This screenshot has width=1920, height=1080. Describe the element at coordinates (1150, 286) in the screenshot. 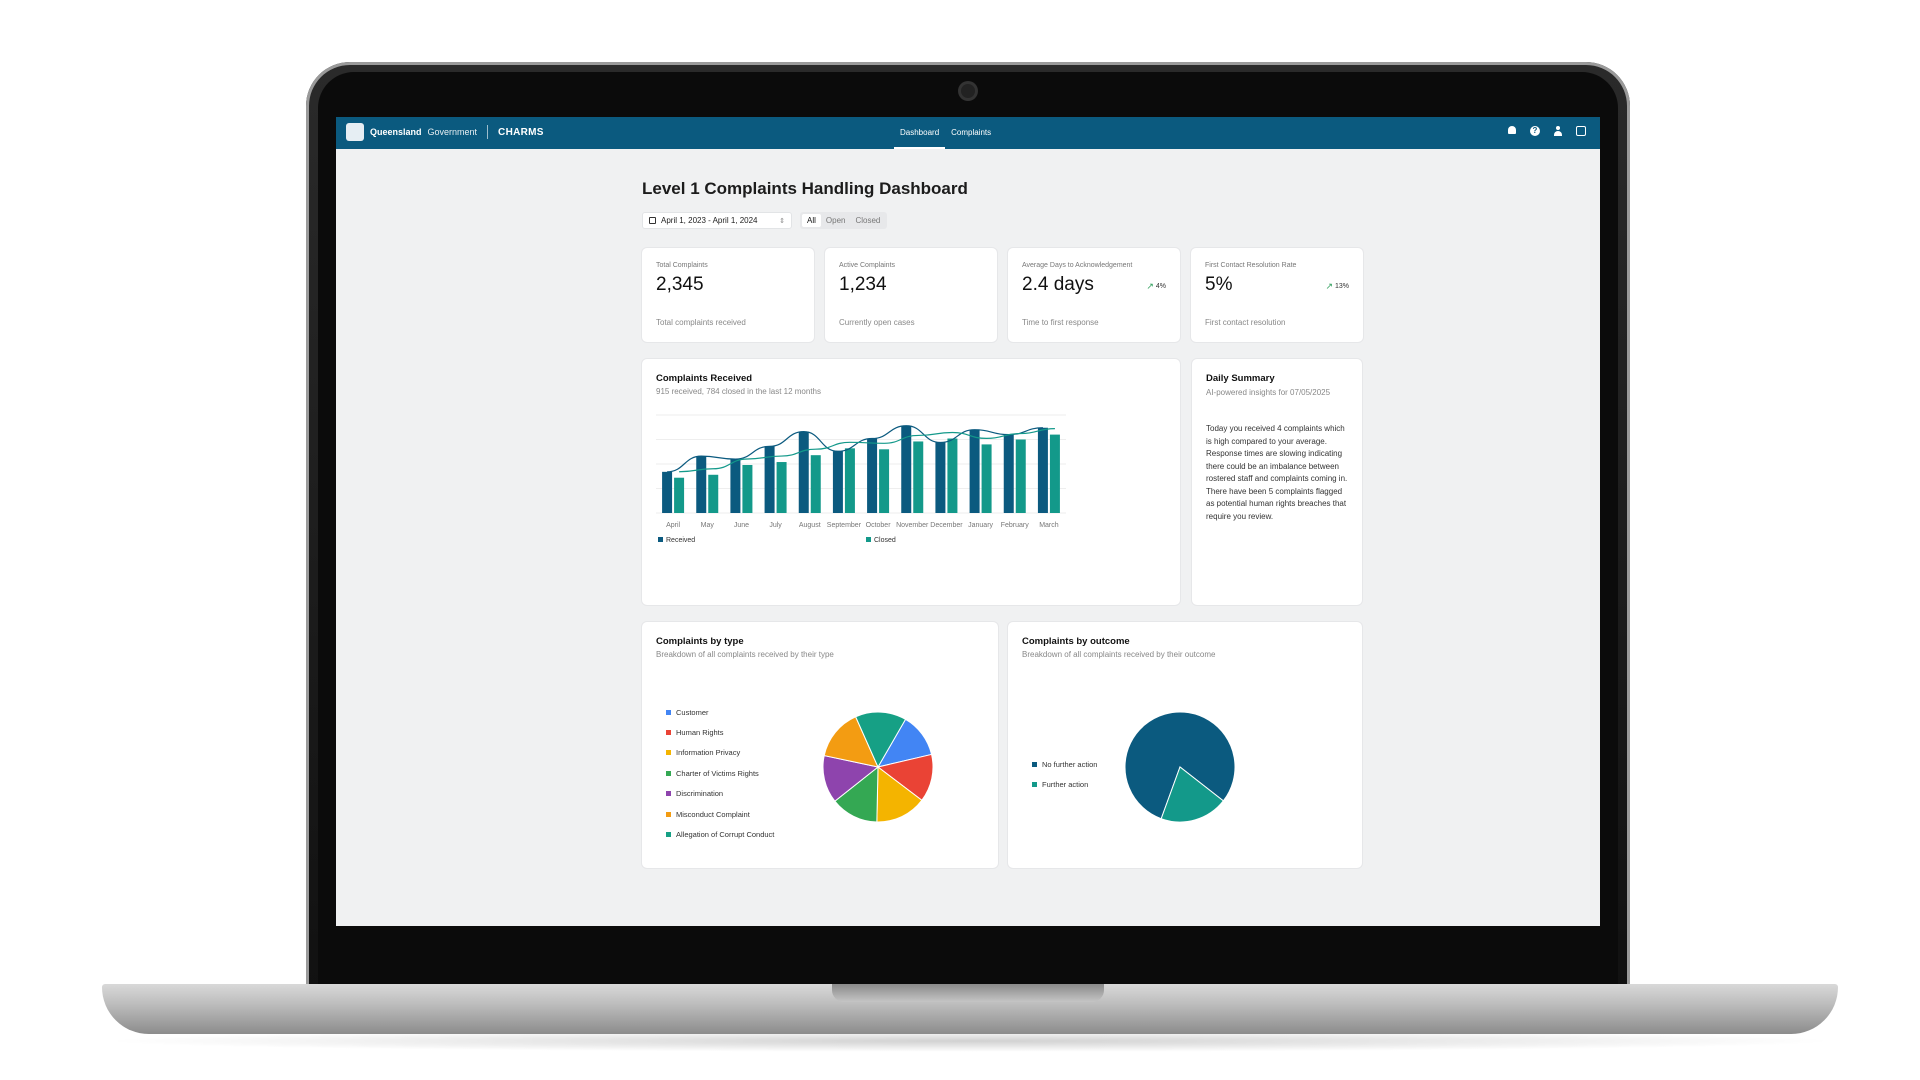

I see `trend-up-icon: ↗` at that location.